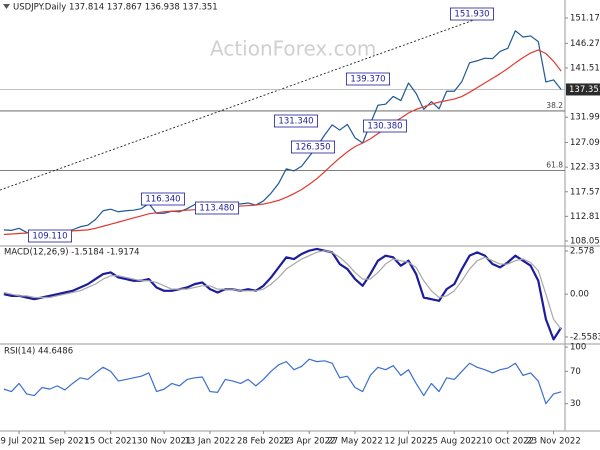 This screenshot has width=600, height=450. I want to click on annotation-label: 126.350, so click(312, 148).